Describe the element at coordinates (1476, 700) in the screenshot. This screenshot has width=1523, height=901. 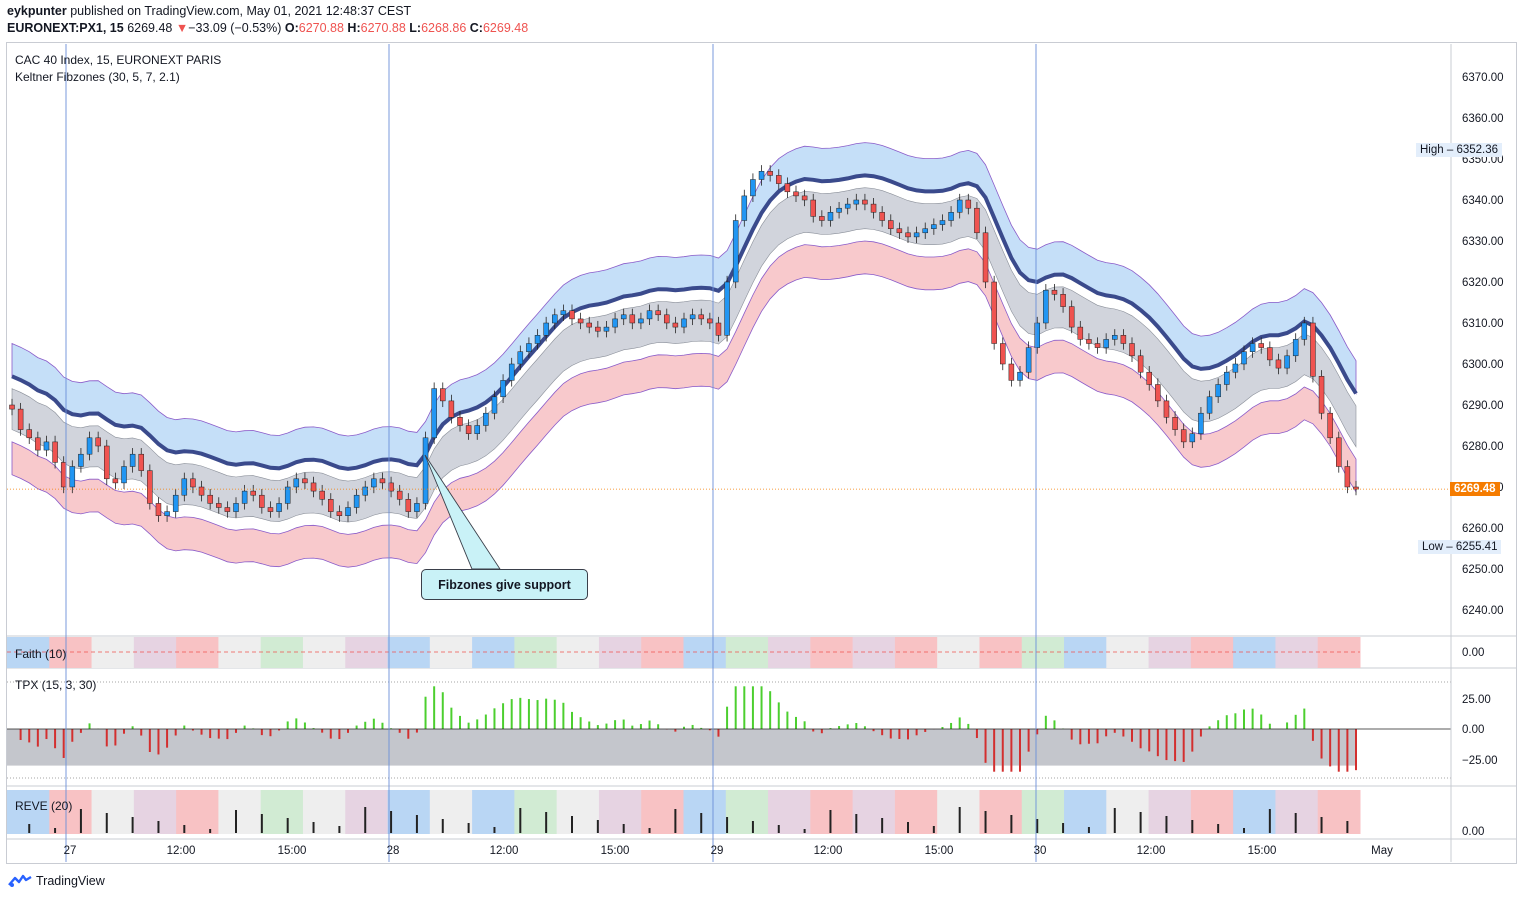
I see `pane-tick-label: 25.00` at that location.